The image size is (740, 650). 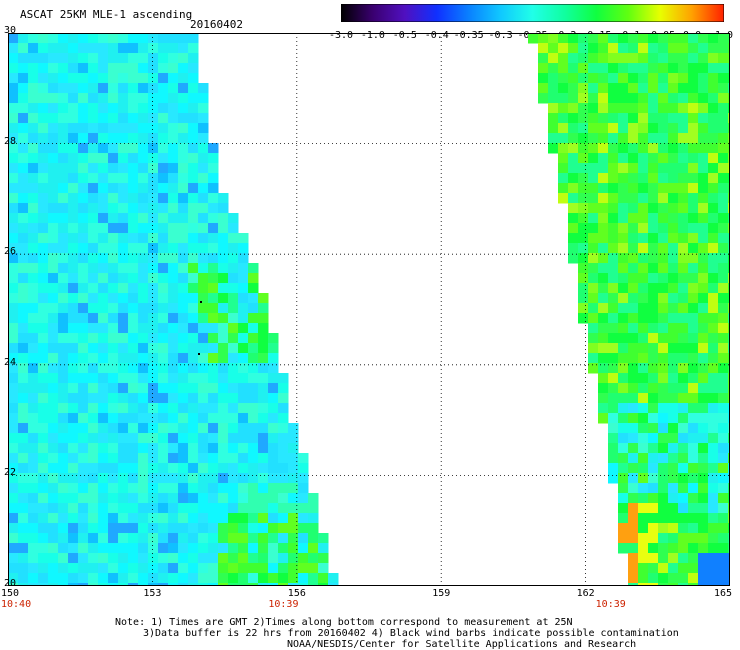 I want to click on colorbar-label: -0.4, so click(x=436, y=35).